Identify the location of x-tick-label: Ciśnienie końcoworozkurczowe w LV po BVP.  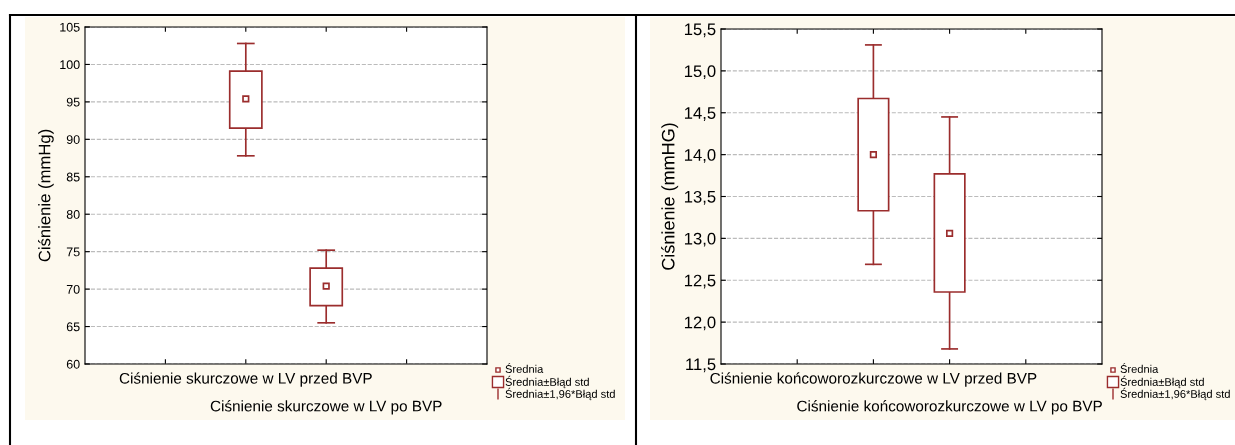
(949, 407).